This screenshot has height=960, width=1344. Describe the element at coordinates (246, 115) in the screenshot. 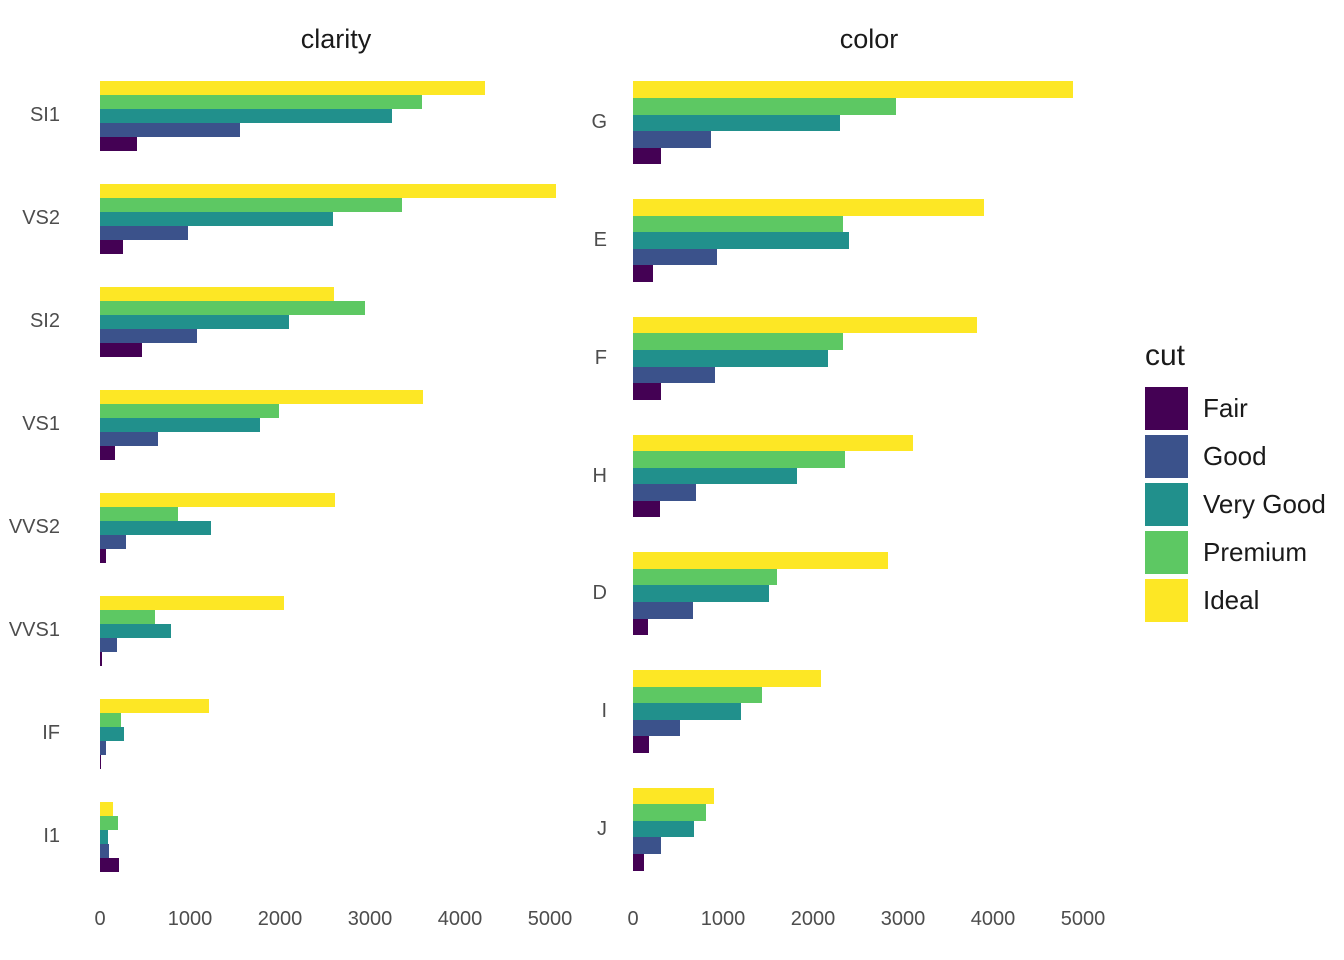

I see `bar-si1-very-good` at that location.